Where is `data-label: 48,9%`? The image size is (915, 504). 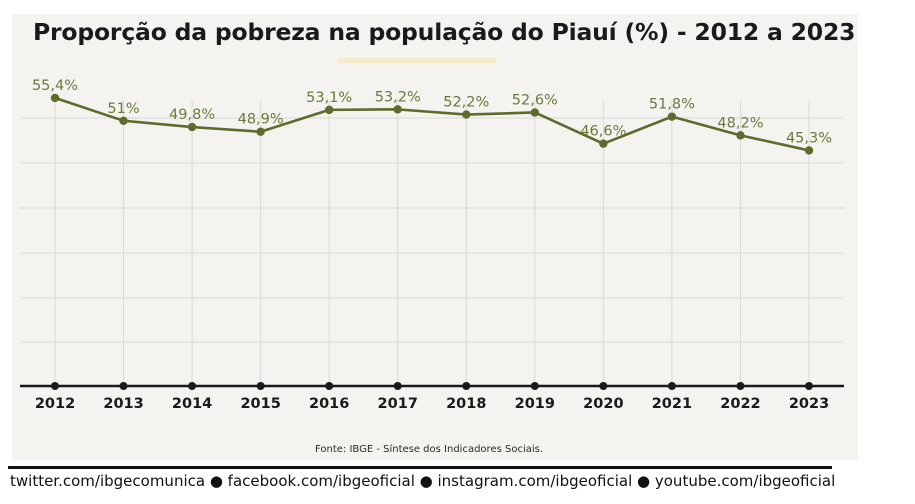 data-label: 48,9% is located at coordinates (261, 120).